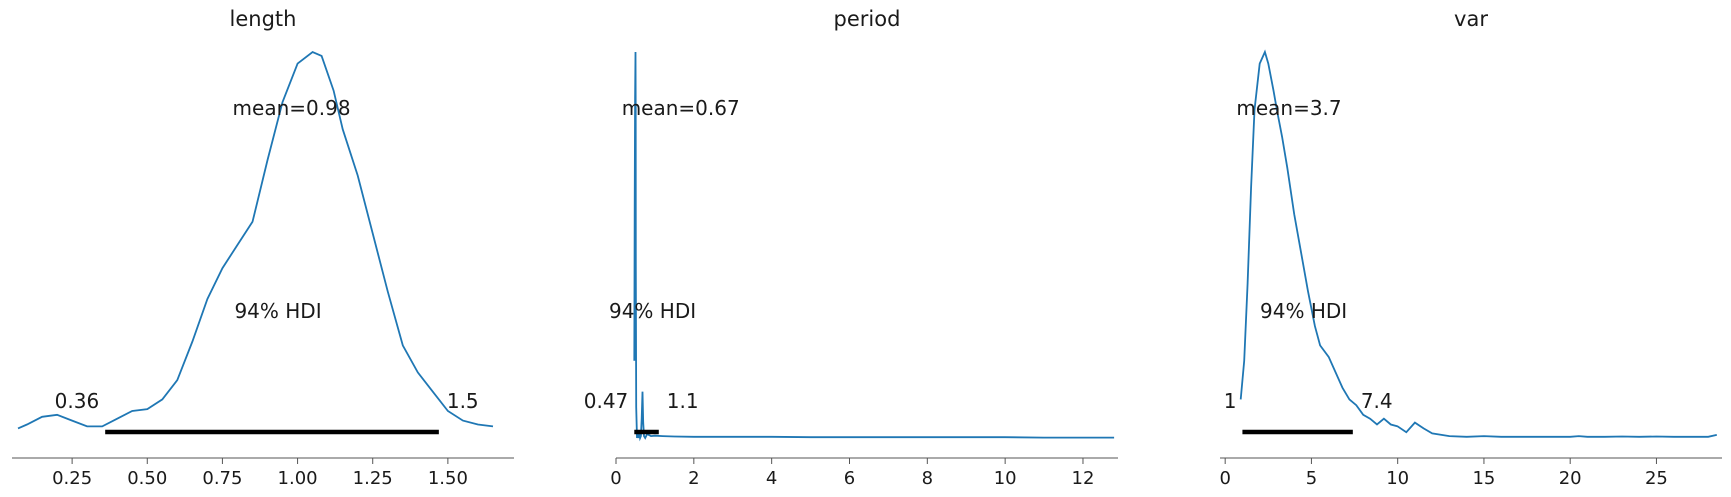 The height and width of the screenshot is (497, 1731). What do you see at coordinates (373, 478) in the screenshot?
I see `x-tick-label: 1.25` at bounding box center [373, 478].